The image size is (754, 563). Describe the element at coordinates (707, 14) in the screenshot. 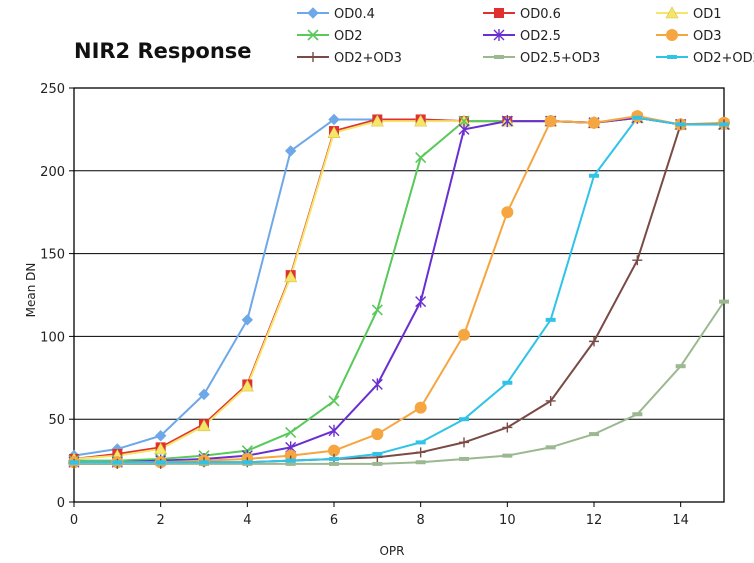

I see `legend-label: OD1` at that location.